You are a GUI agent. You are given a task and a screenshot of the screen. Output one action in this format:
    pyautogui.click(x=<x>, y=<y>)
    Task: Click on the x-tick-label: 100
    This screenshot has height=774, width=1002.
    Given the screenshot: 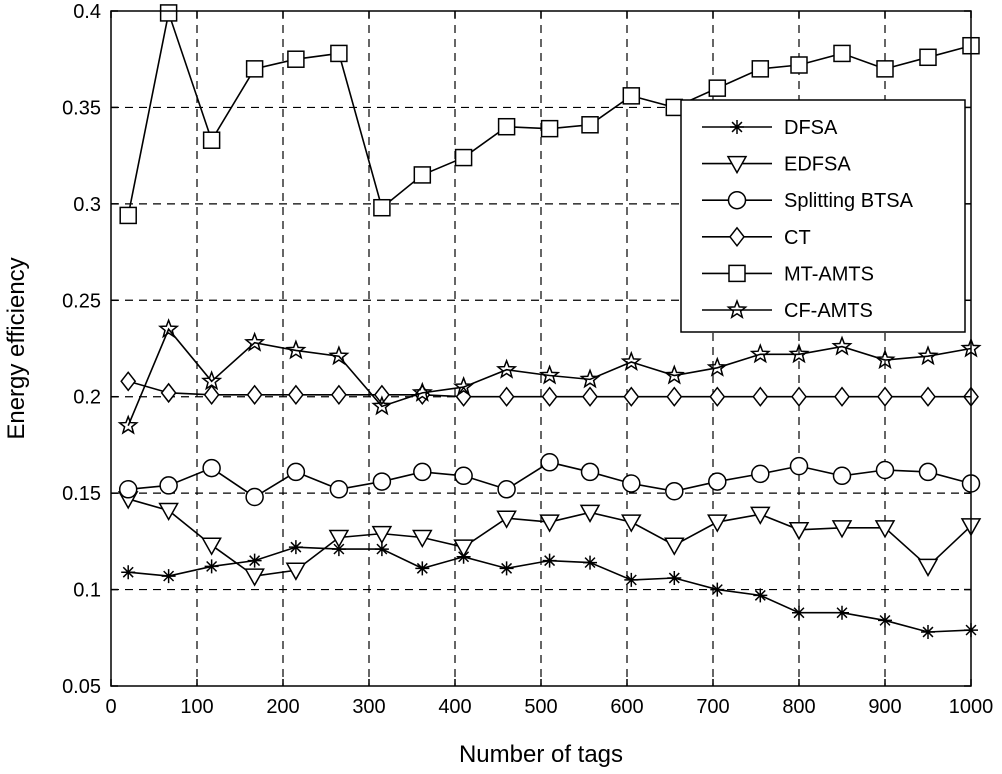 What is the action you would take?
    pyautogui.click(x=196, y=707)
    